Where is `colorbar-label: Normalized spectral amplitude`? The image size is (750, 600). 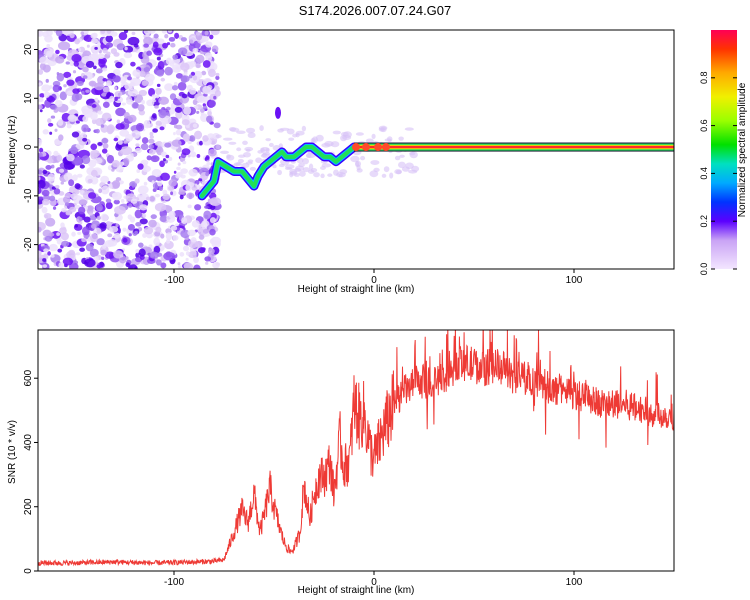
colorbar-label: Normalized spectral amplitude is located at coordinates (742, 149).